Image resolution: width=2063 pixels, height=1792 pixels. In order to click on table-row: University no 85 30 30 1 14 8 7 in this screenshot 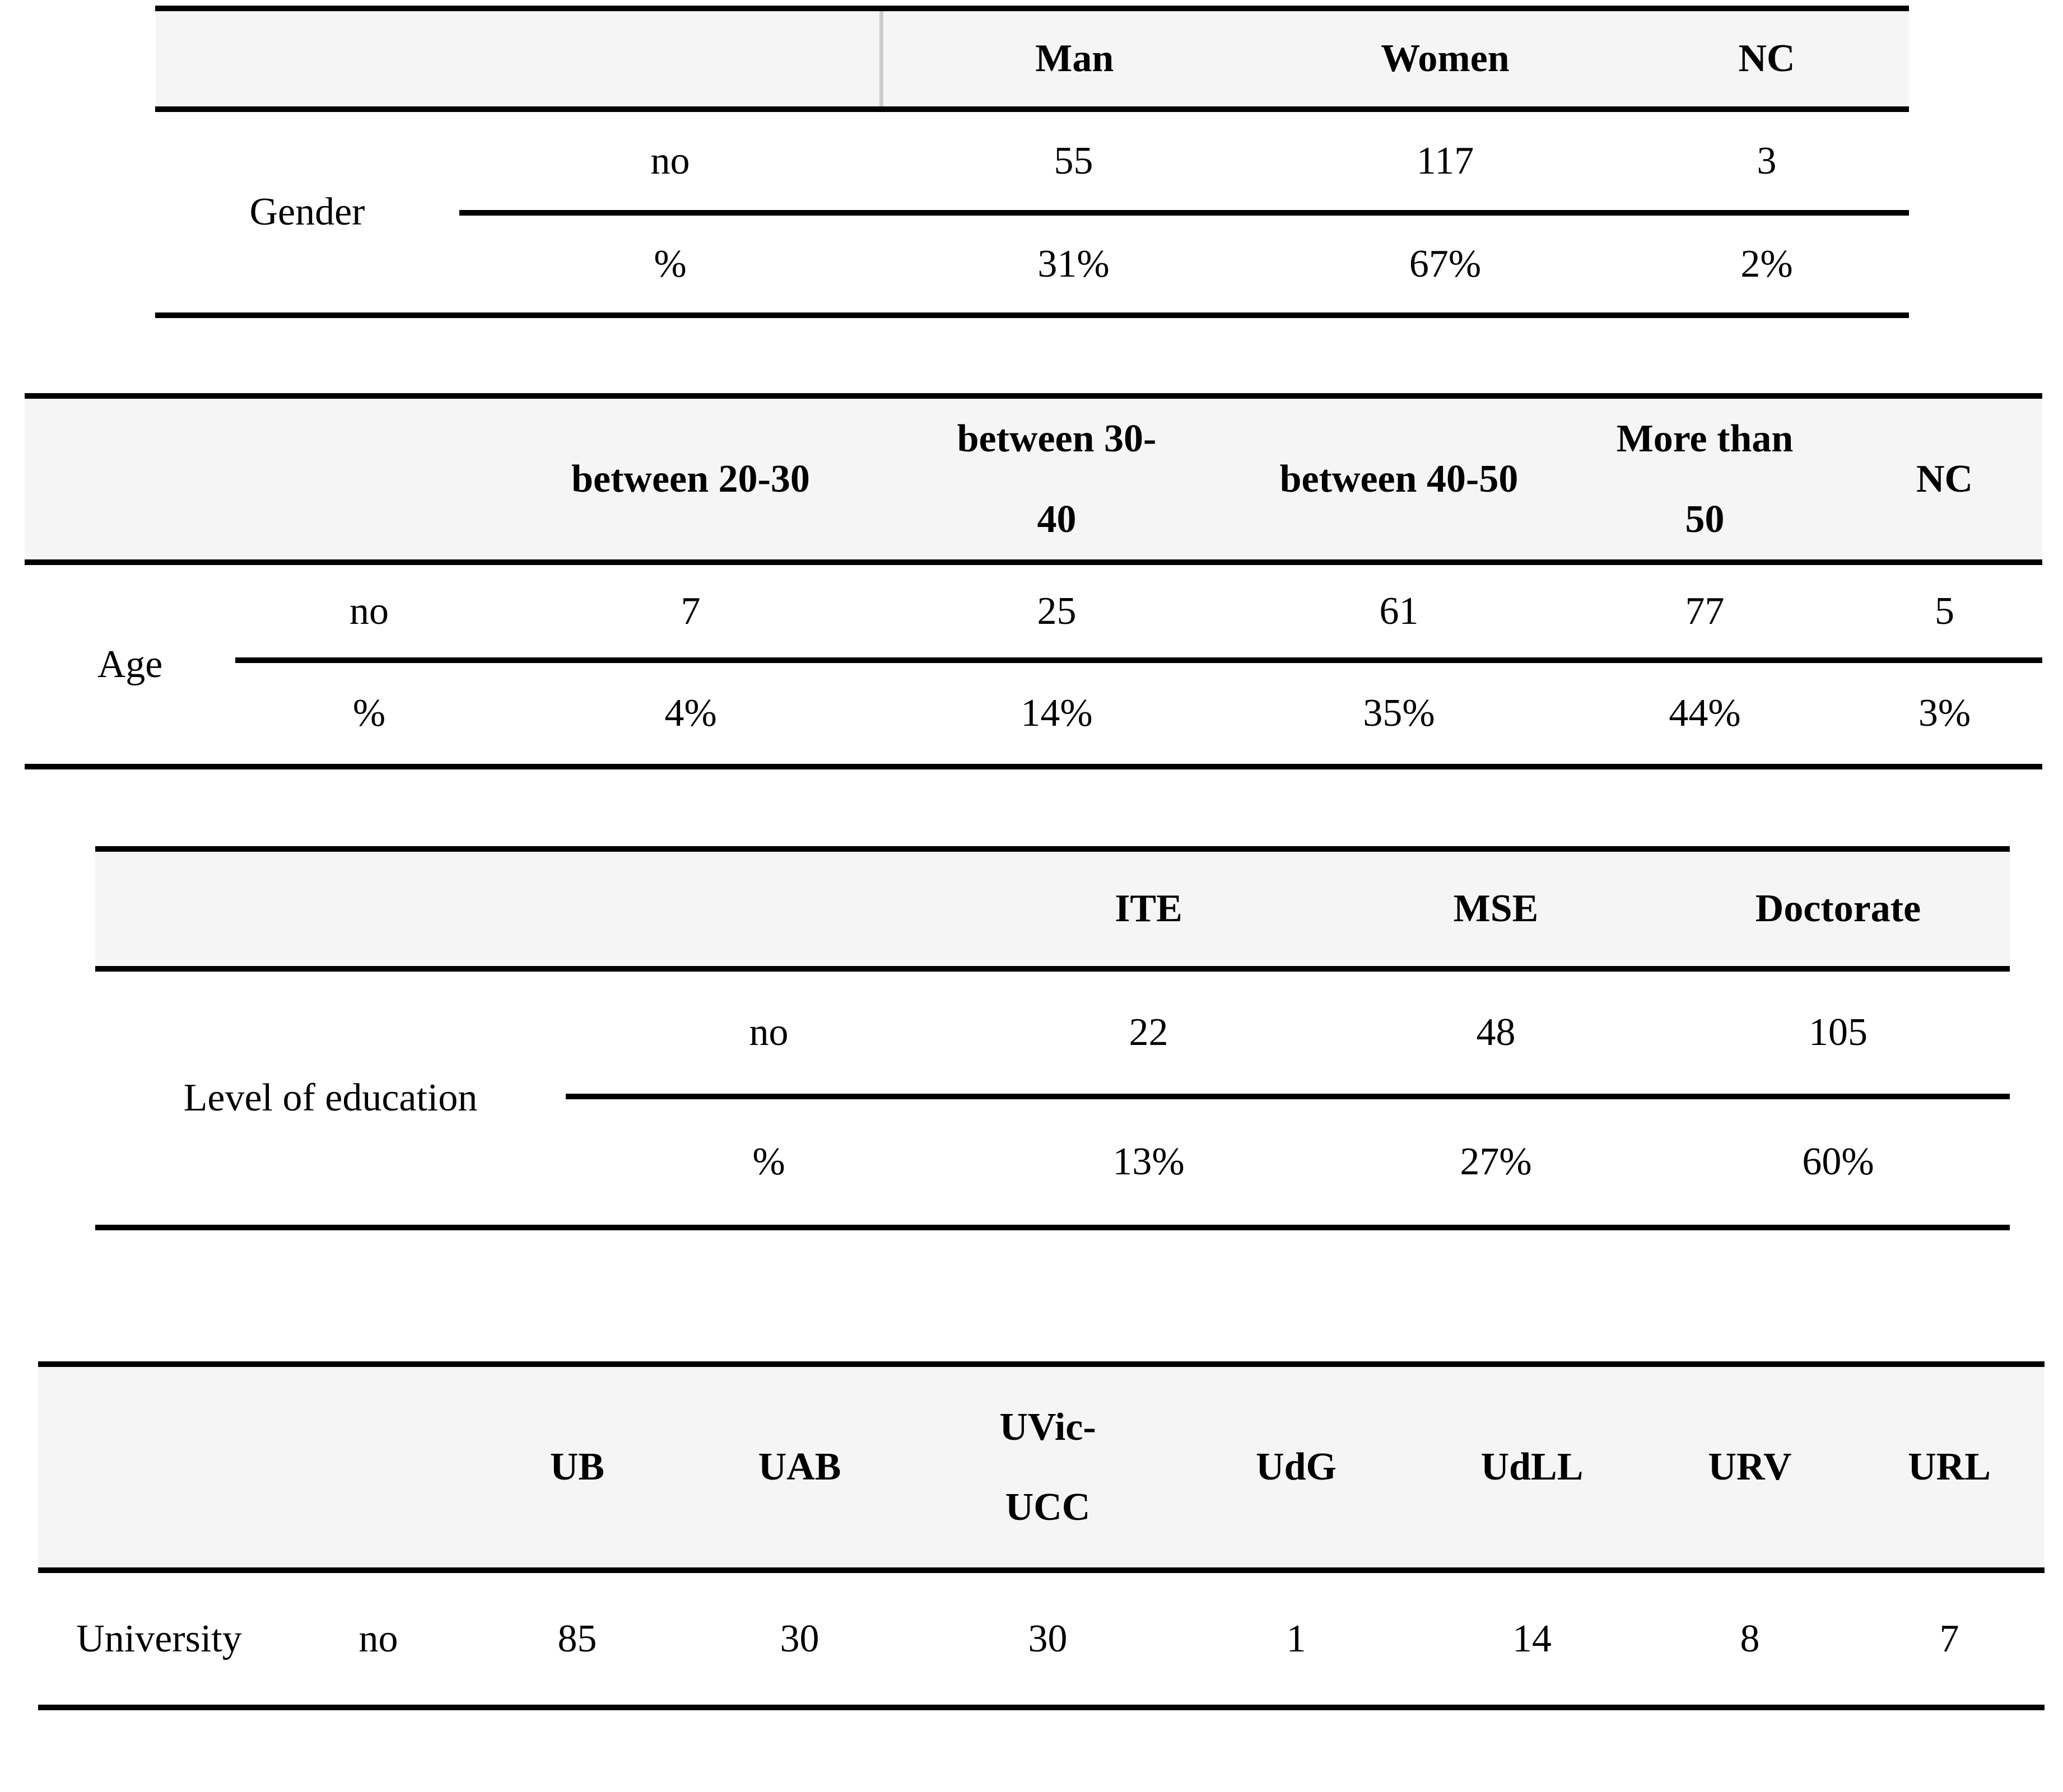, I will do `click(1041, 1640)`.